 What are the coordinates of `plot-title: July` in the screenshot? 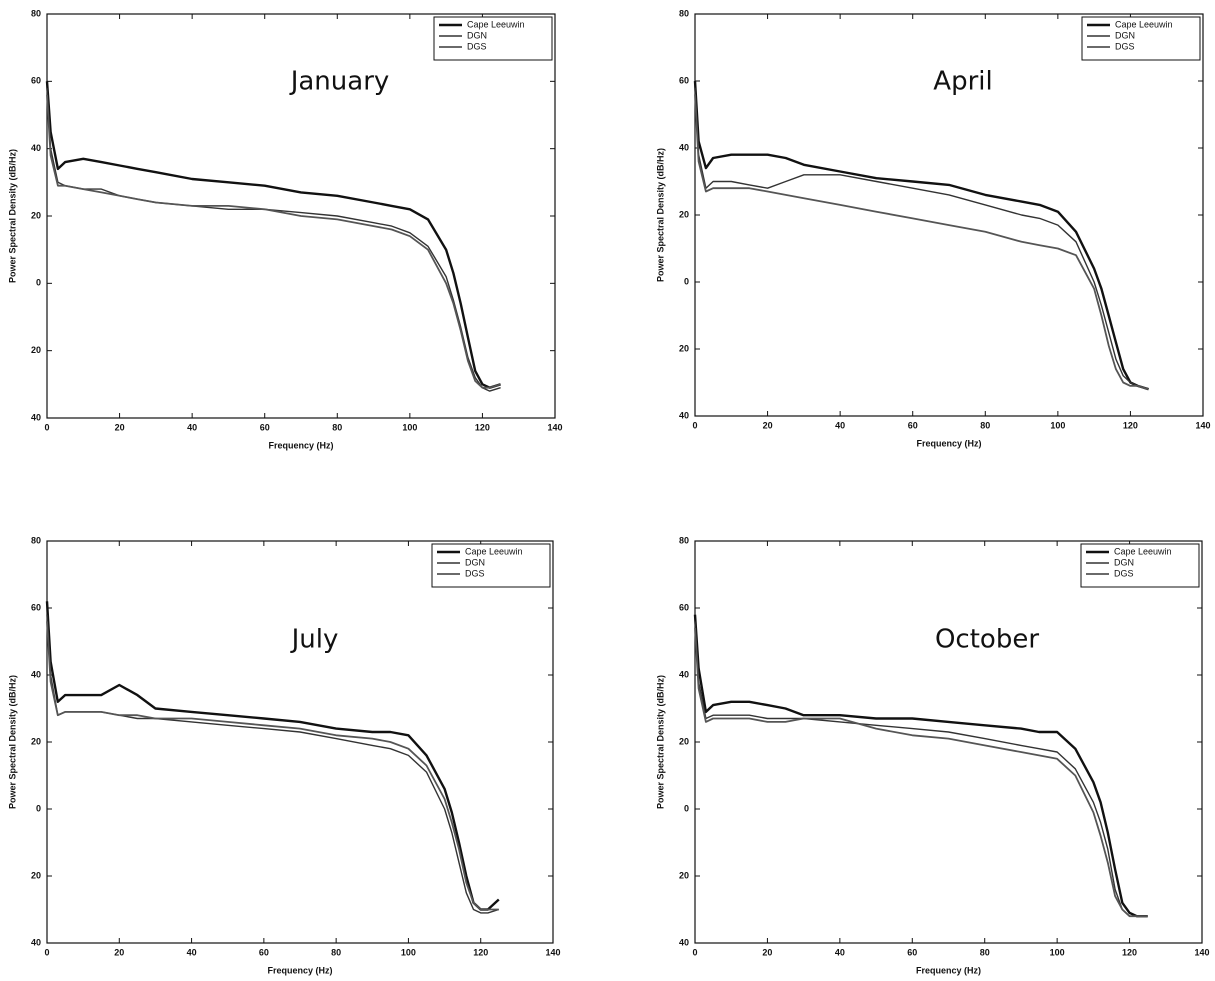 It's located at (314, 640).